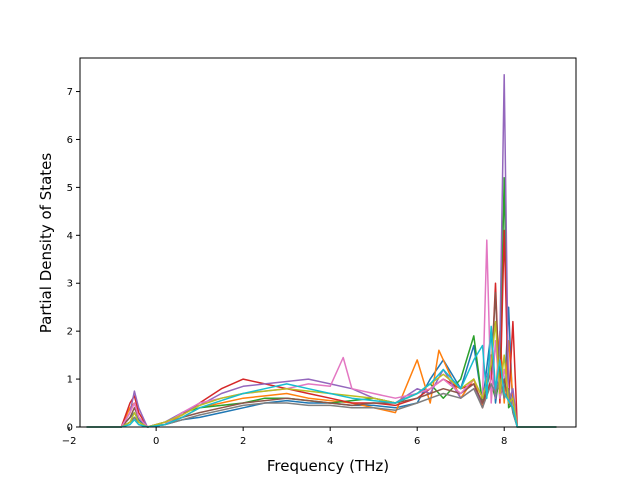  What do you see at coordinates (70, 380) in the screenshot?
I see `y-tick-label: 1` at bounding box center [70, 380].